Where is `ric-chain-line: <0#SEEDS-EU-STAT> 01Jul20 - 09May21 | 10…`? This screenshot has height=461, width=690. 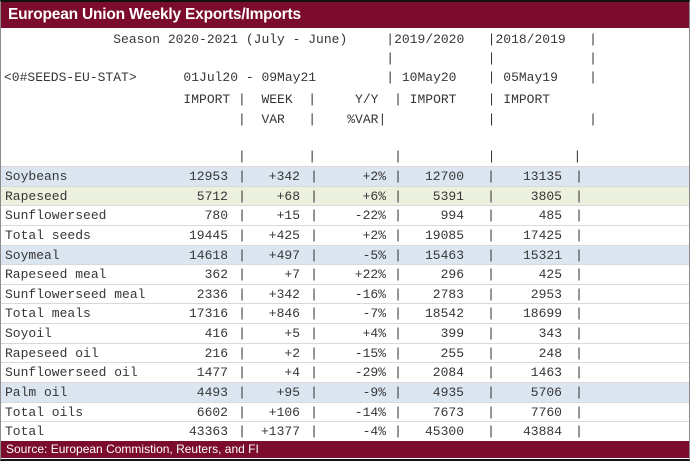
ric-chain-line: <0#SEEDS-EU-STAT> 01Jul20 - 09May21 | 10… is located at coordinates (300, 77).